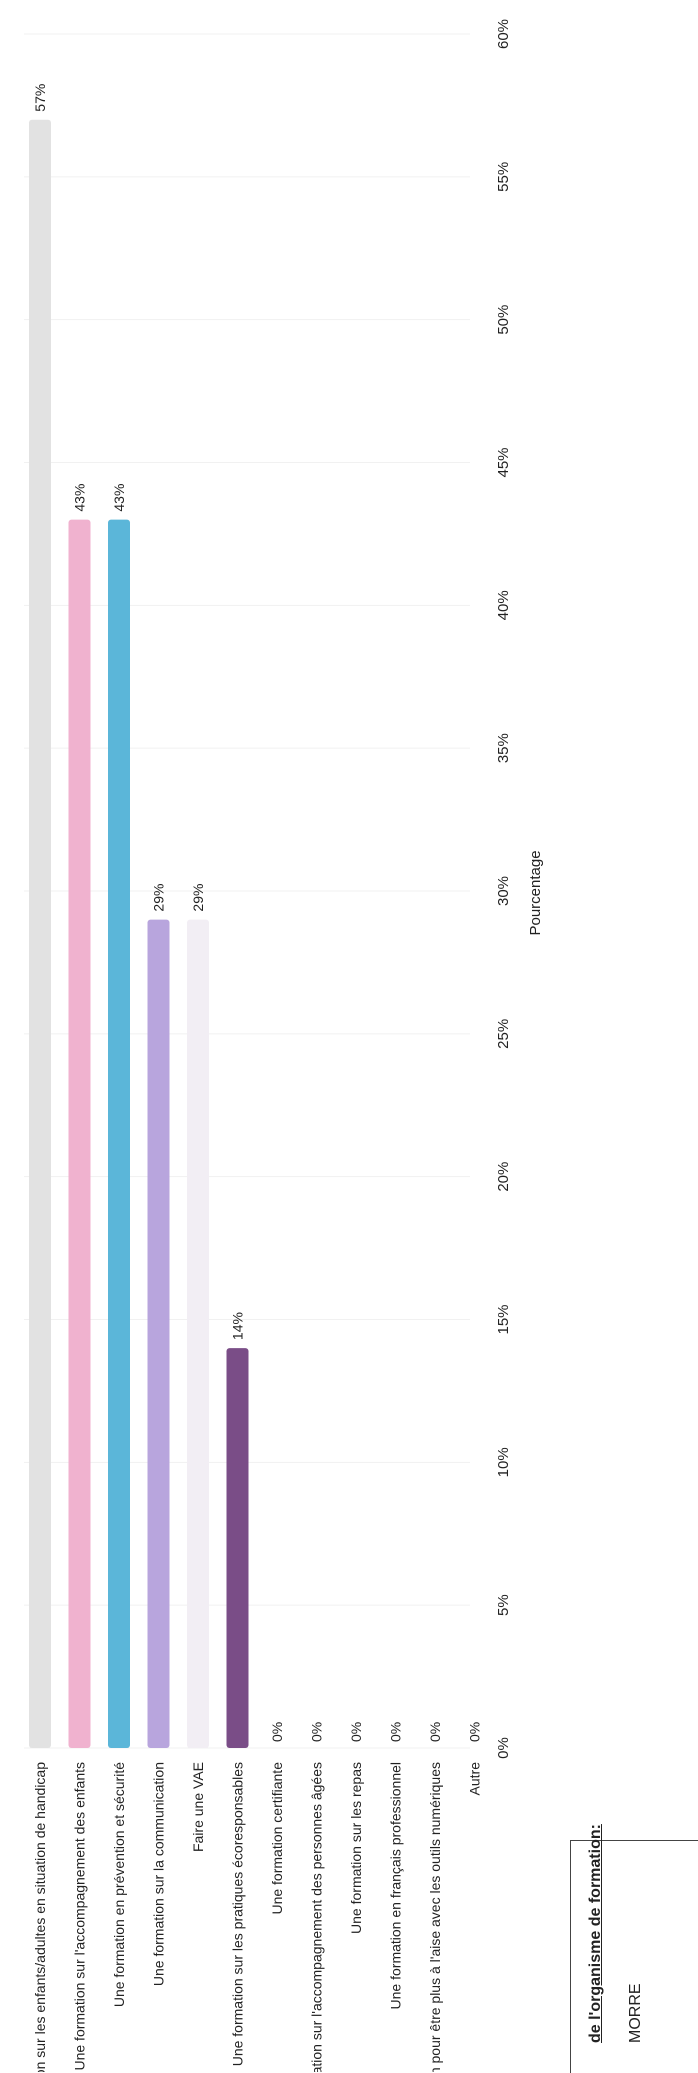 This screenshot has height=2073, width=698. I want to click on organisme-title: de l'organisme de formation:, so click(595, 1933).